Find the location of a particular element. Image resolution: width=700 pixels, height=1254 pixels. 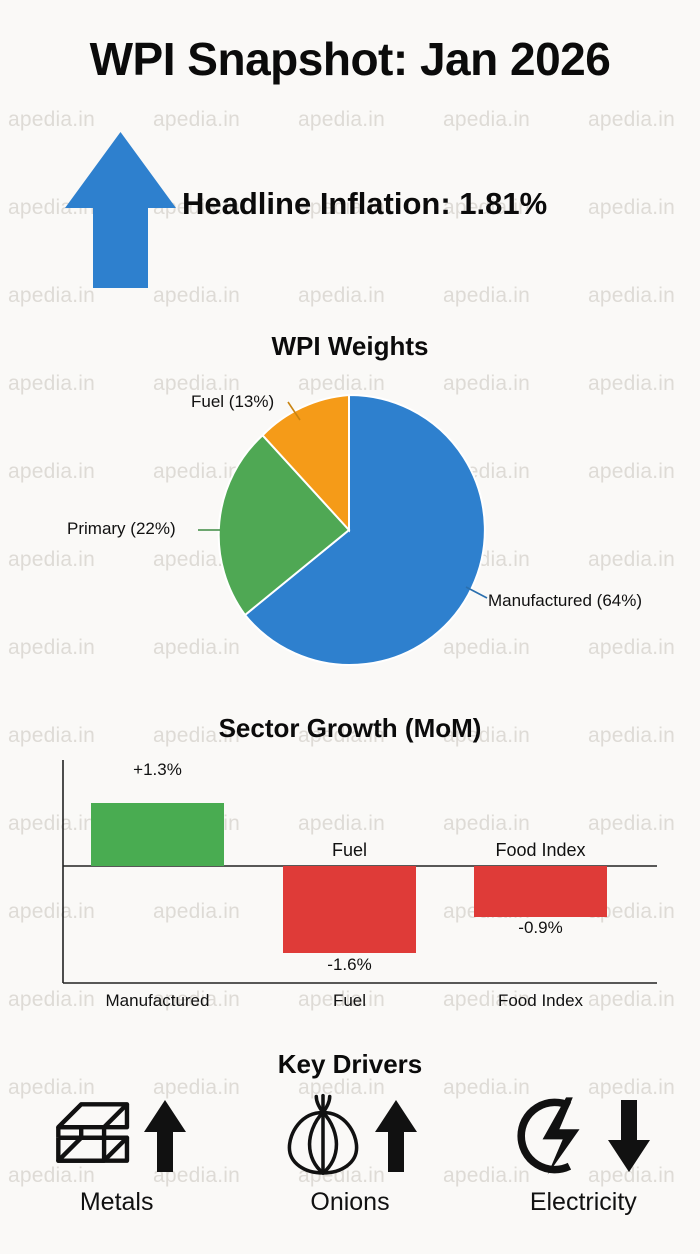

driver-item-electricity: Electricity is located at coordinates (583, 1153).